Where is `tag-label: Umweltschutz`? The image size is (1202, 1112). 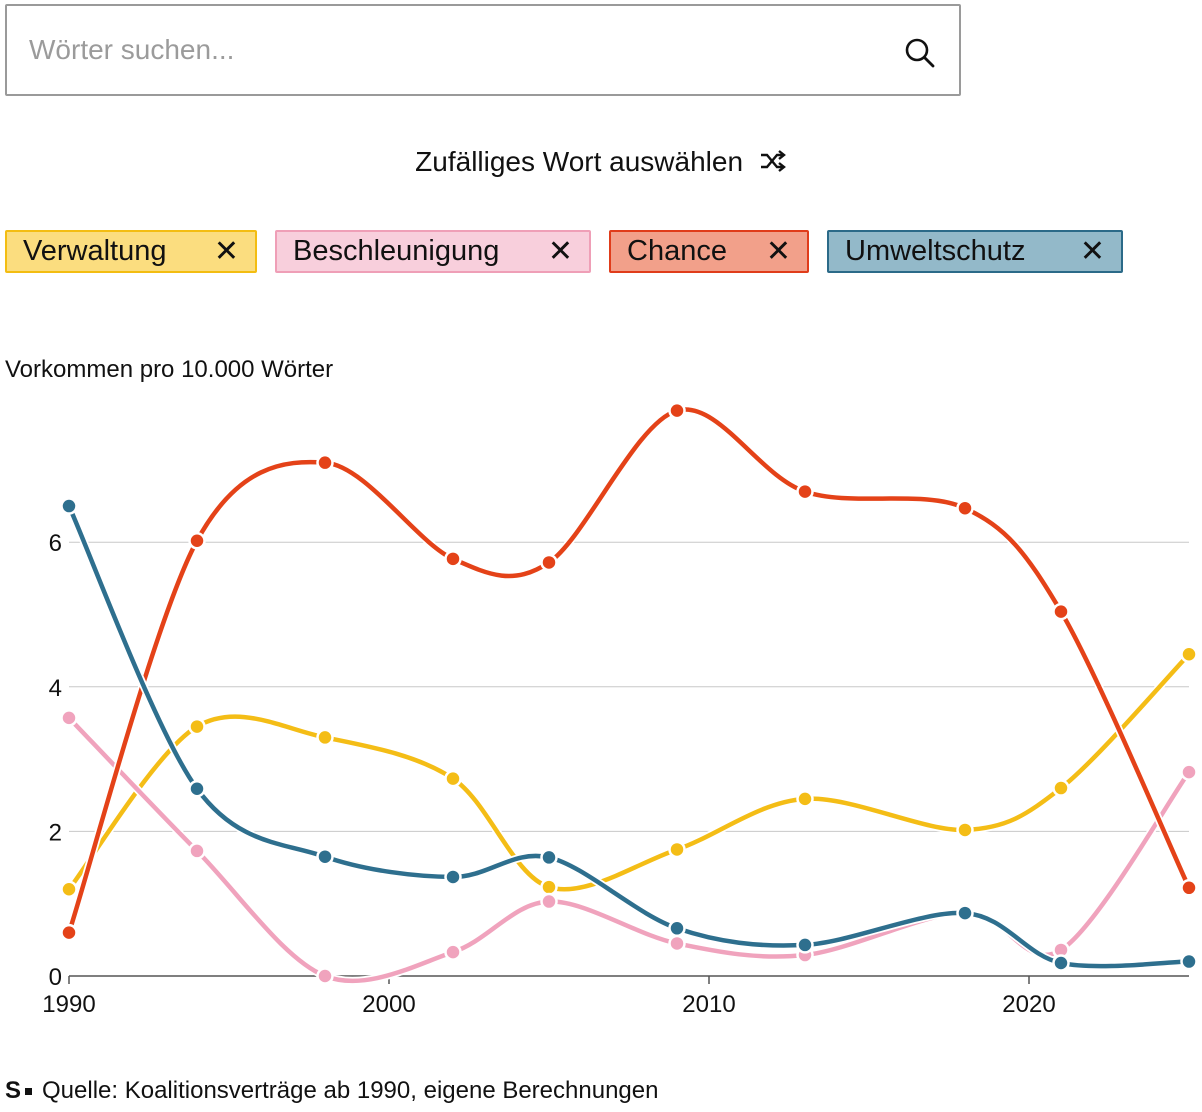
tag-label: Umweltschutz is located at coordinates (935, 251).